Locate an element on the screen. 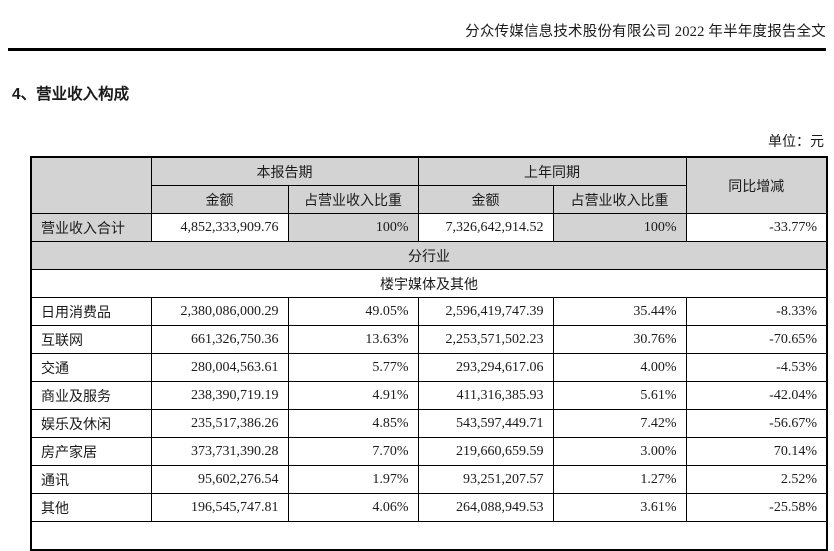 The height and width of the screenshot is (551, 834). row-label: 娱乐及休闲 is located at coordinates (91, 423).